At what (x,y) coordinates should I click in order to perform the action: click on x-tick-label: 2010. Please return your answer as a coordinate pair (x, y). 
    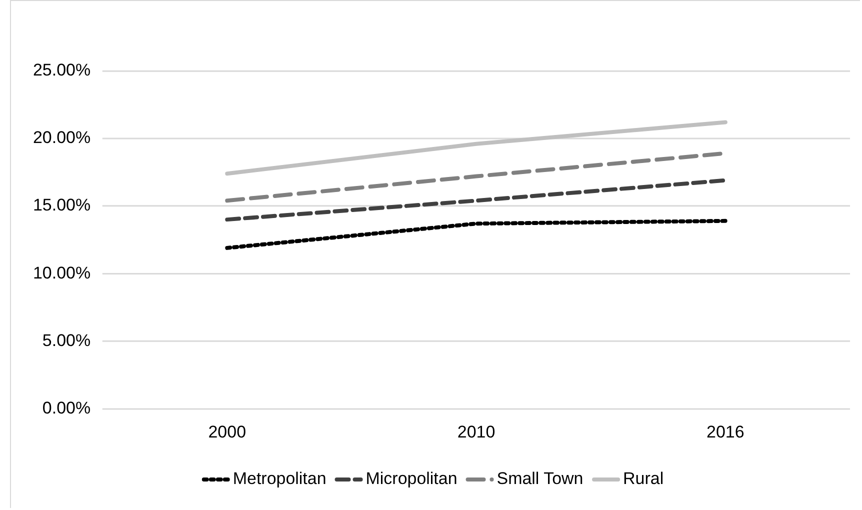
    Looking at the image, I should click on (476, 432).